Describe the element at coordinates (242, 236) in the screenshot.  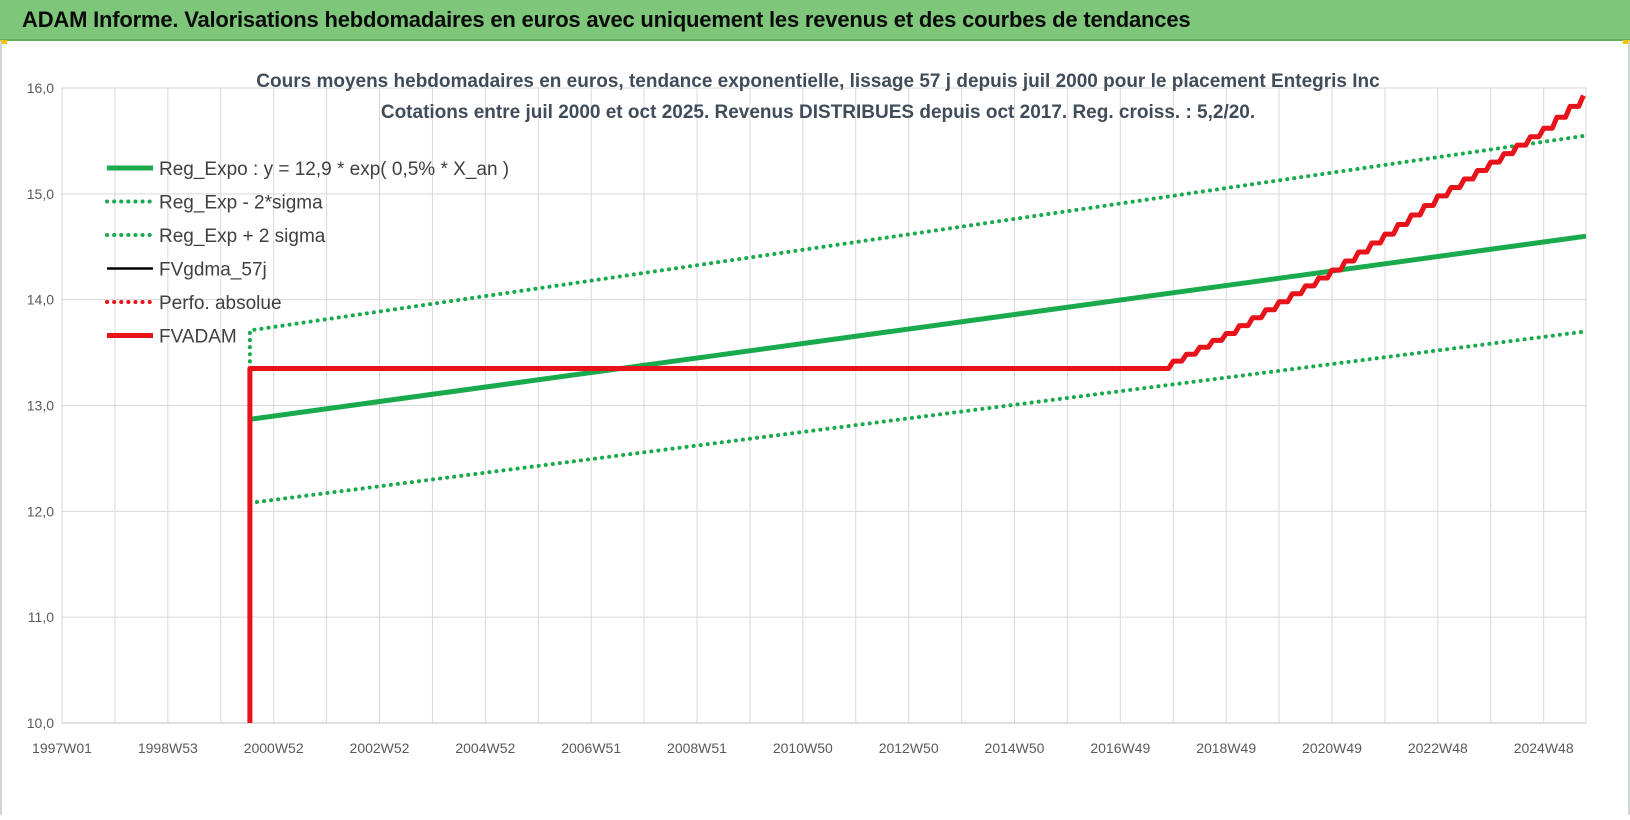
I see `legend-label-2: Reg_Exp + 2 sigma` at that location.